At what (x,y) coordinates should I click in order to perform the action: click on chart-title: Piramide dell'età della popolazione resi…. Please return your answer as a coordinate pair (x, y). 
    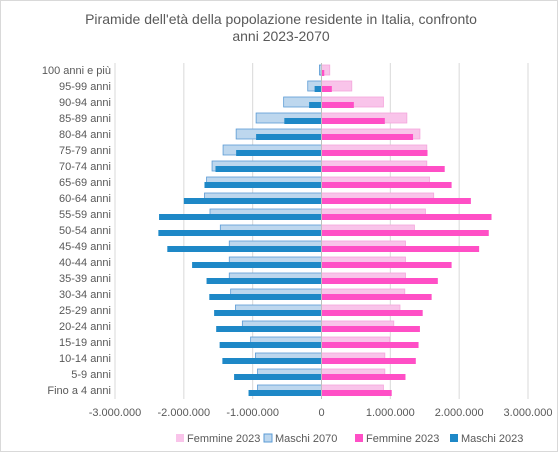
    Looking at the image, I should click on (281, 27).